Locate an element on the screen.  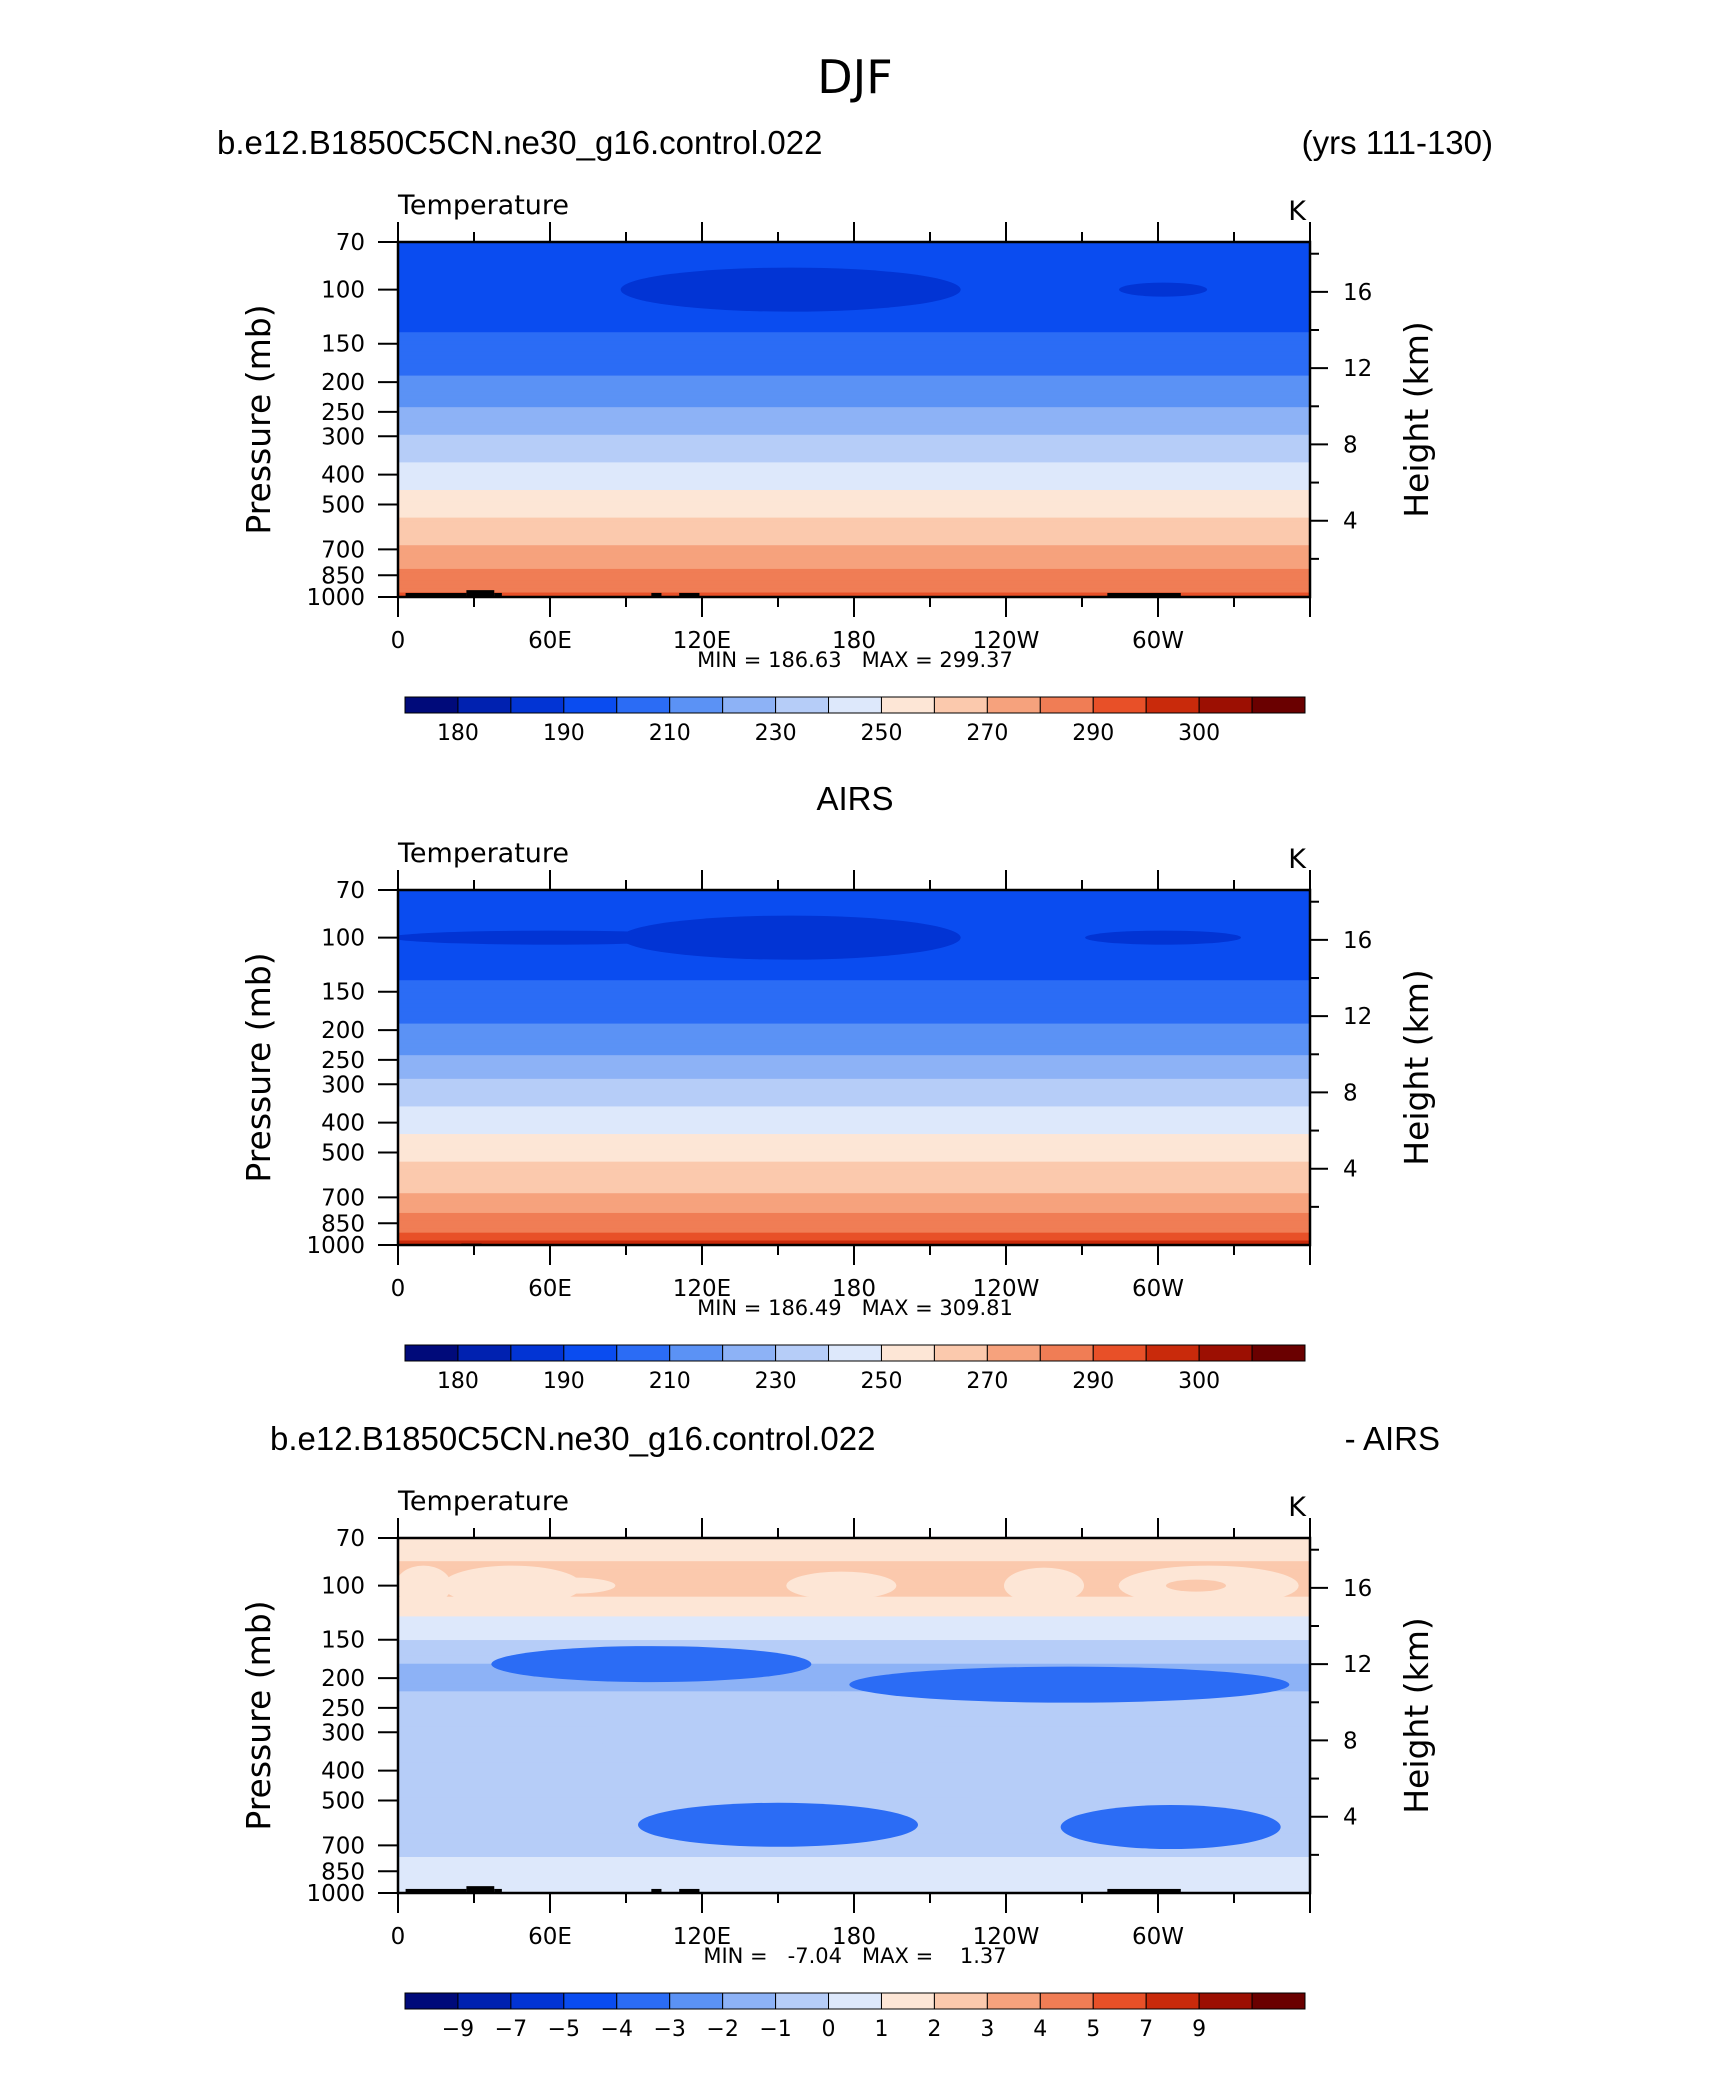
cold-bias-region is located at coordinates (1170, 1827).